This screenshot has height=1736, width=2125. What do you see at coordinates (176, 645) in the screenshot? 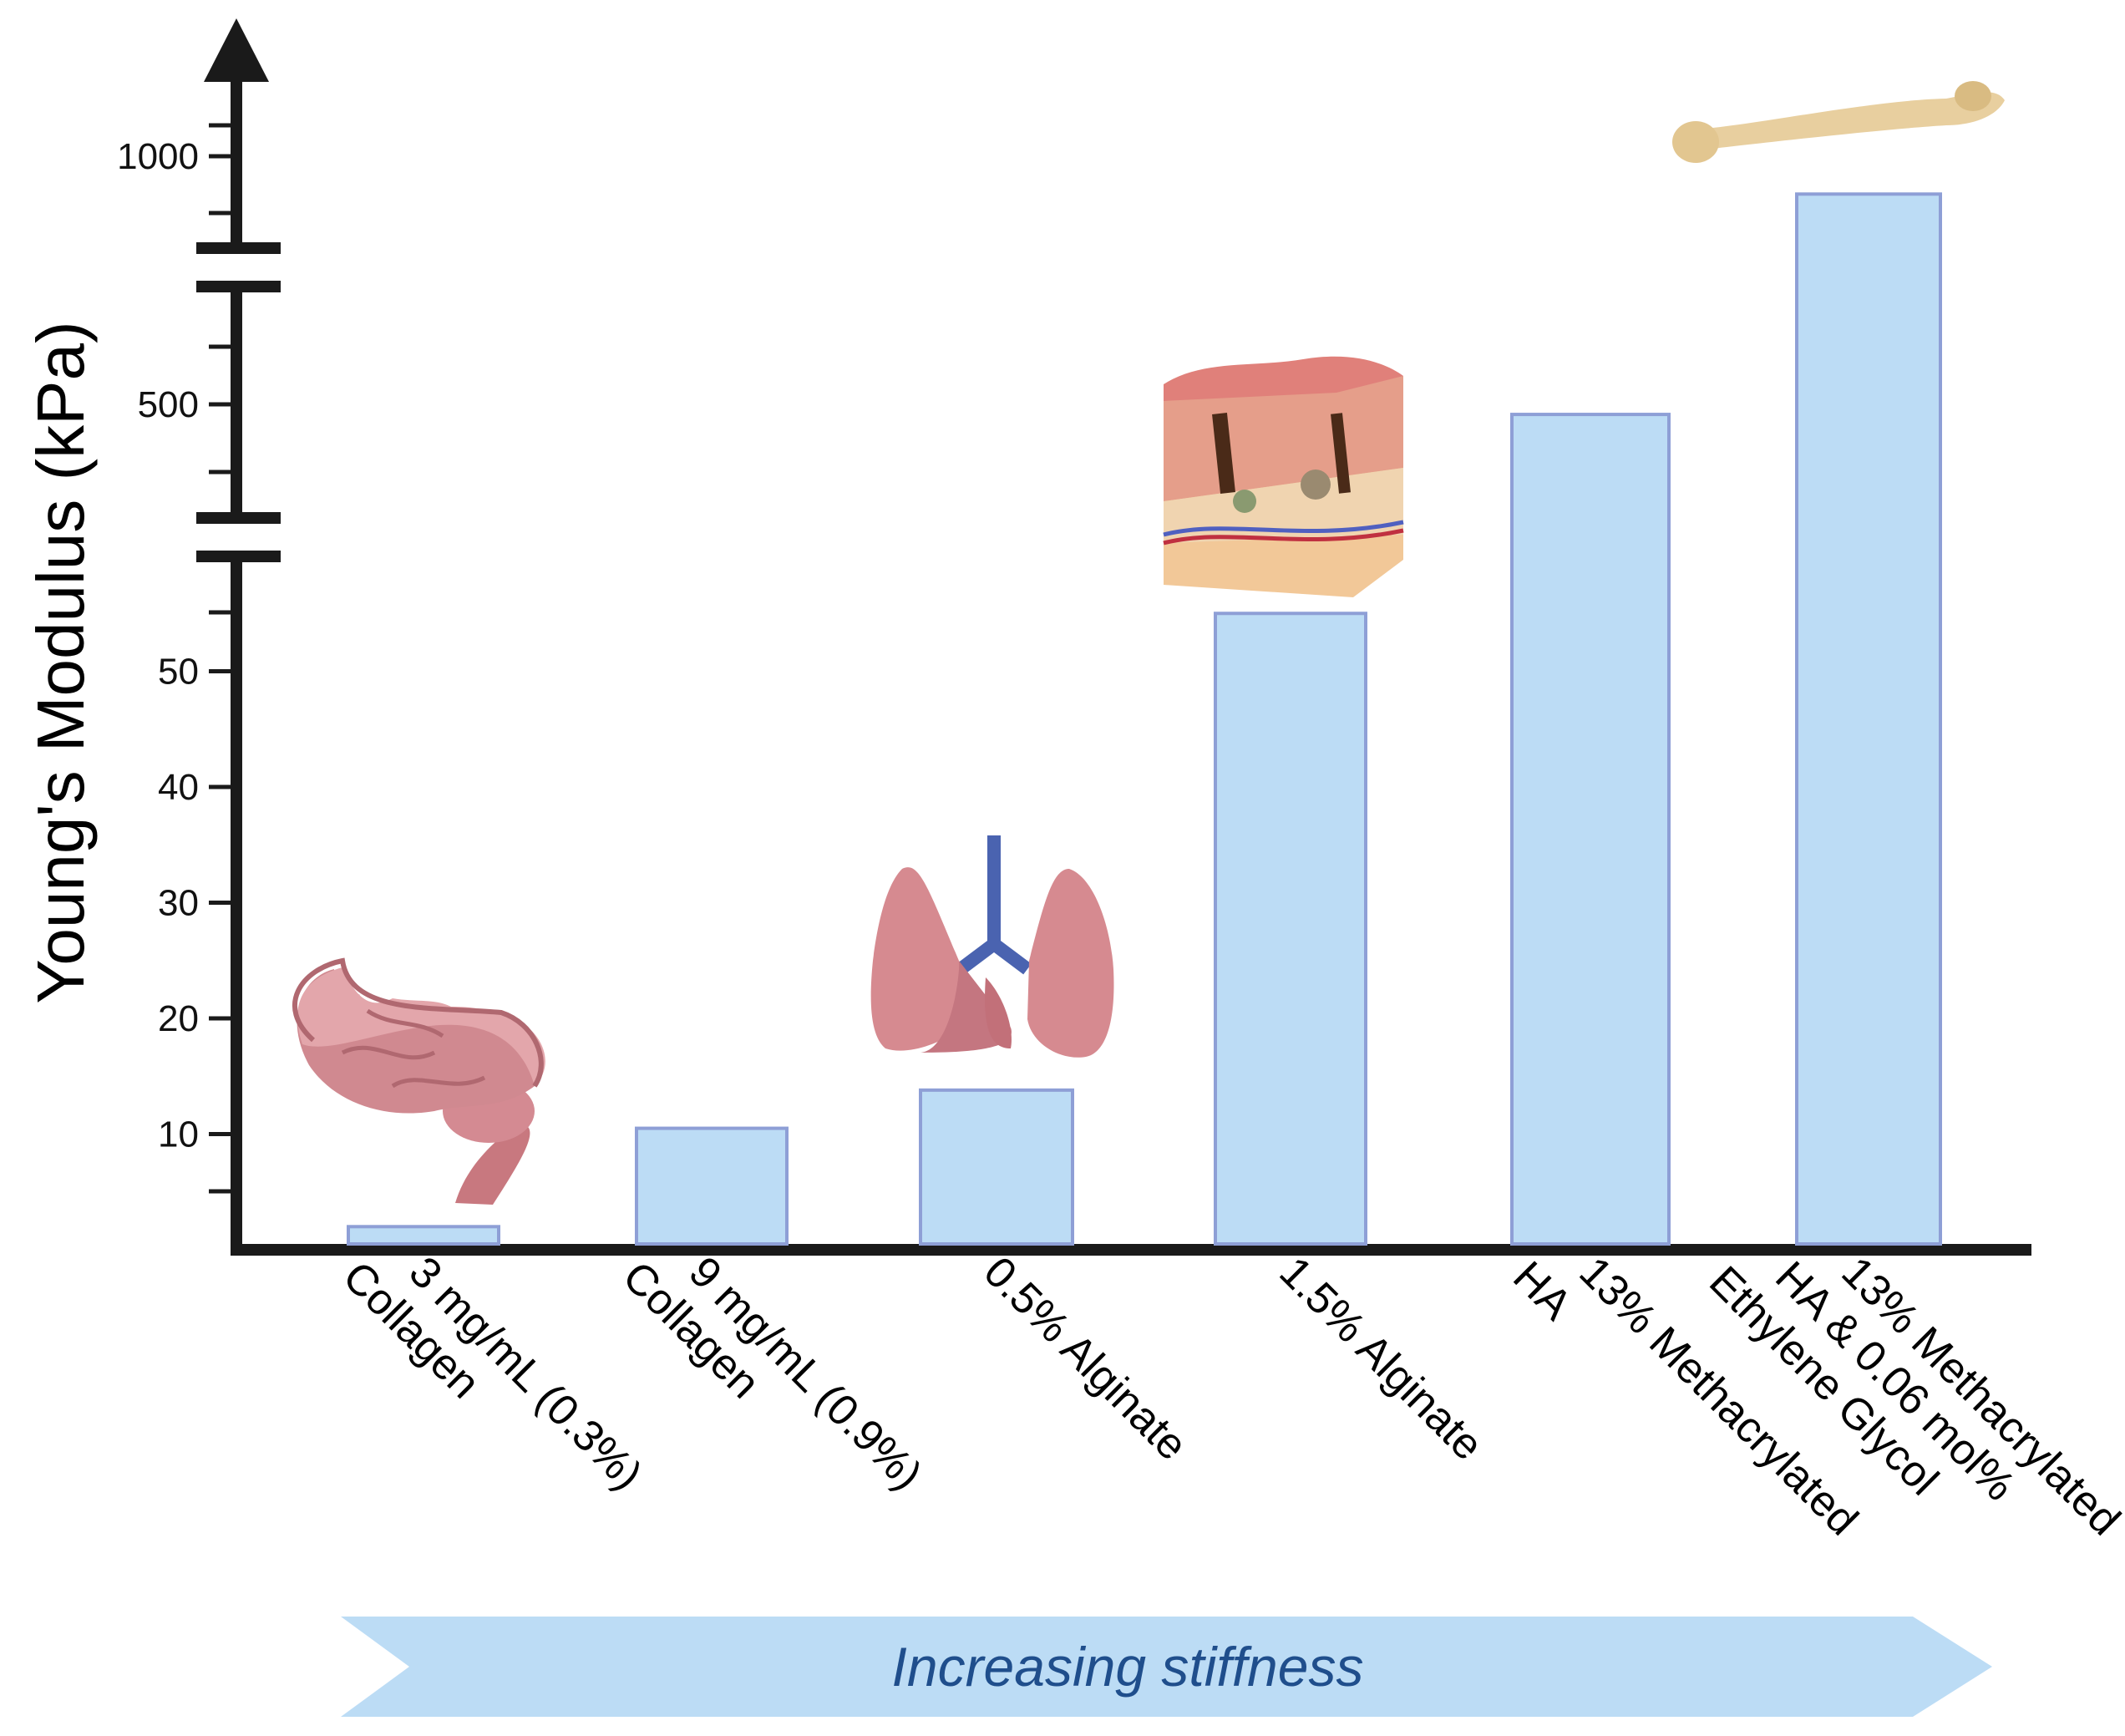
I see `y-ticks: 10 20 30 40 50 500 1000` at bounding box center [176, 645].